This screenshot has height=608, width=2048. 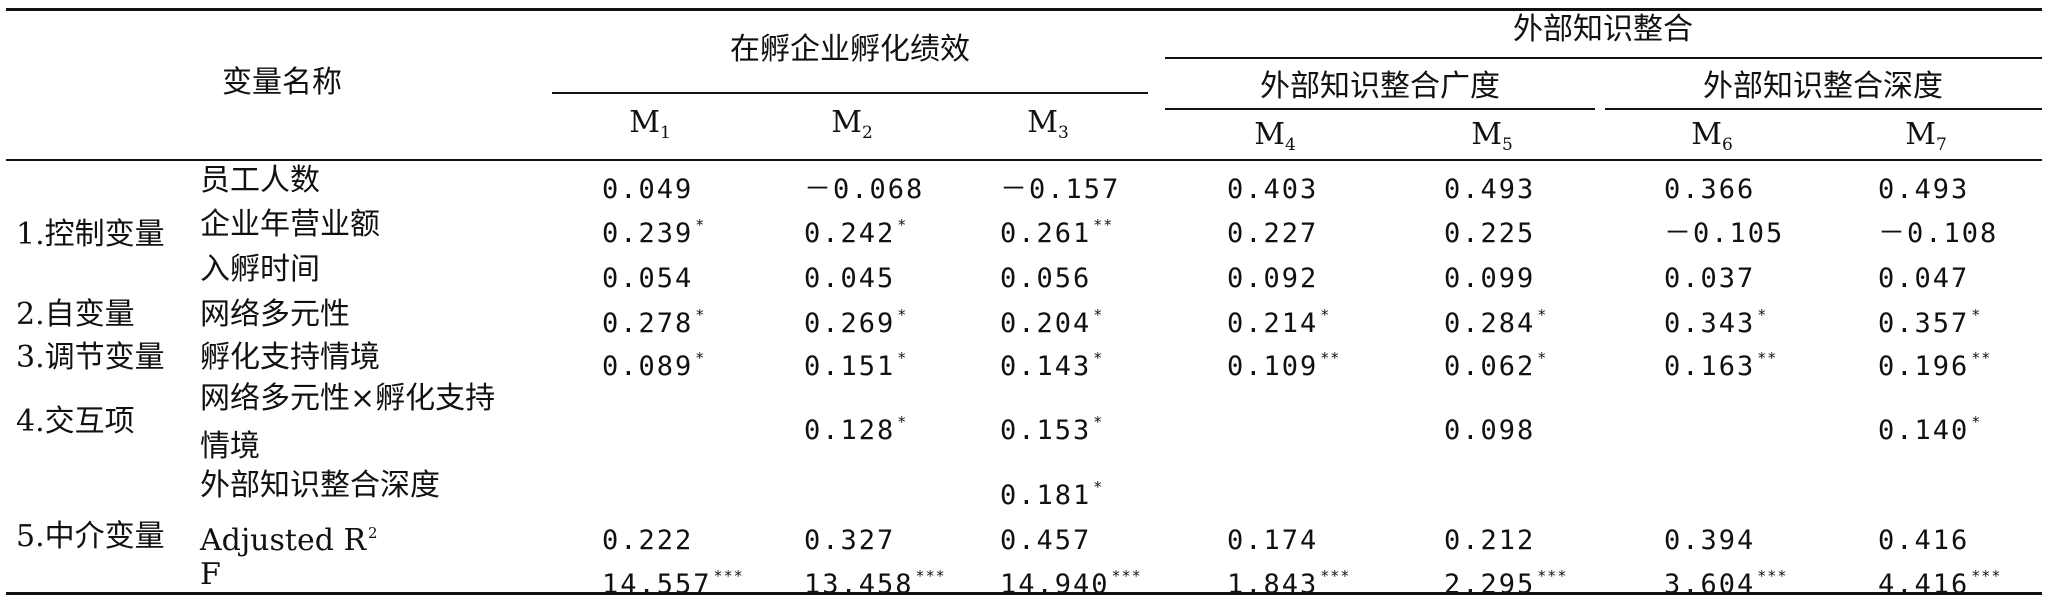 What do you see at coordinates (648, 366) in the screenshot?
I see `cell-value: 0.089` at bounding box center [648, 366].